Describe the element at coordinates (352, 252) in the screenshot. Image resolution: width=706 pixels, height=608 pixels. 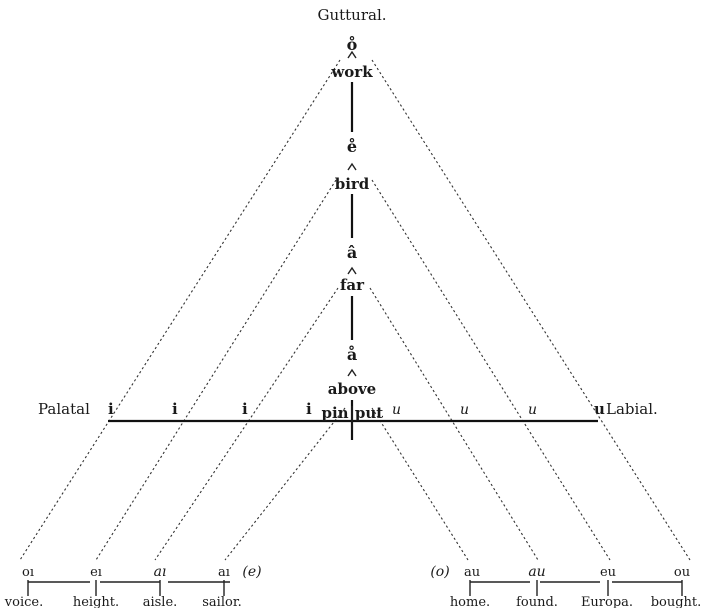
I see `vowel-symbol-3: â` at that location.